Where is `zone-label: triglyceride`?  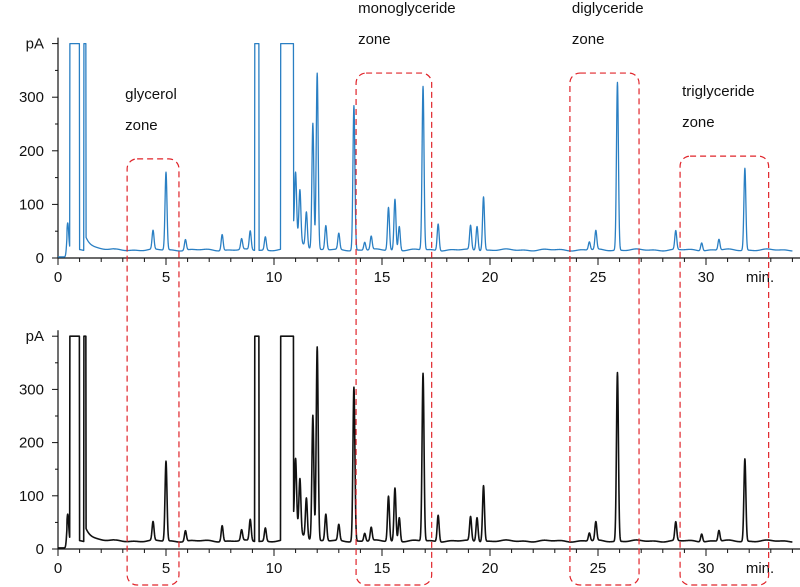
zone-label: triglyceride is located at coordinates (718, 91).